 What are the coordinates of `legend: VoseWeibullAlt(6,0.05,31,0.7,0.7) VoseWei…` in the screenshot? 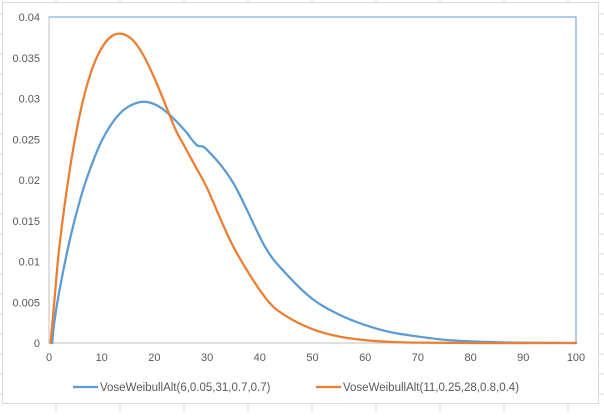 It's located at (296, 388).